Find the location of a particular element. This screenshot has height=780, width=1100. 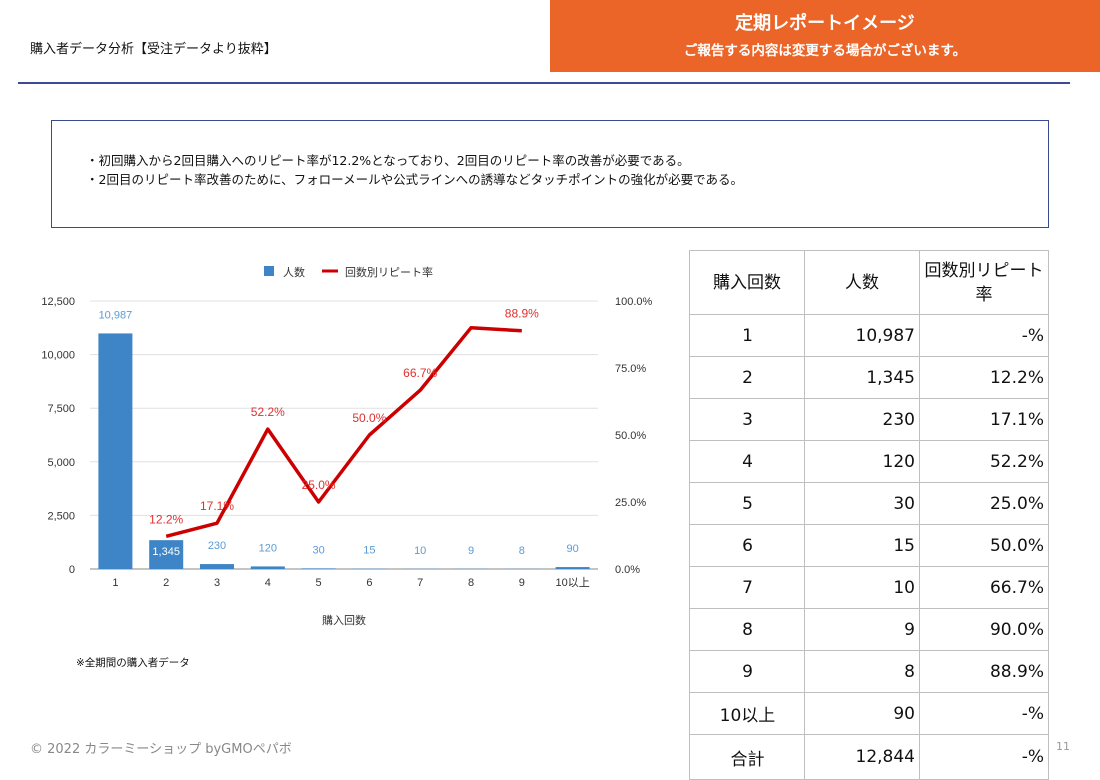

y-right-tick-label: 0.0% is located at coordinates (627, 570).